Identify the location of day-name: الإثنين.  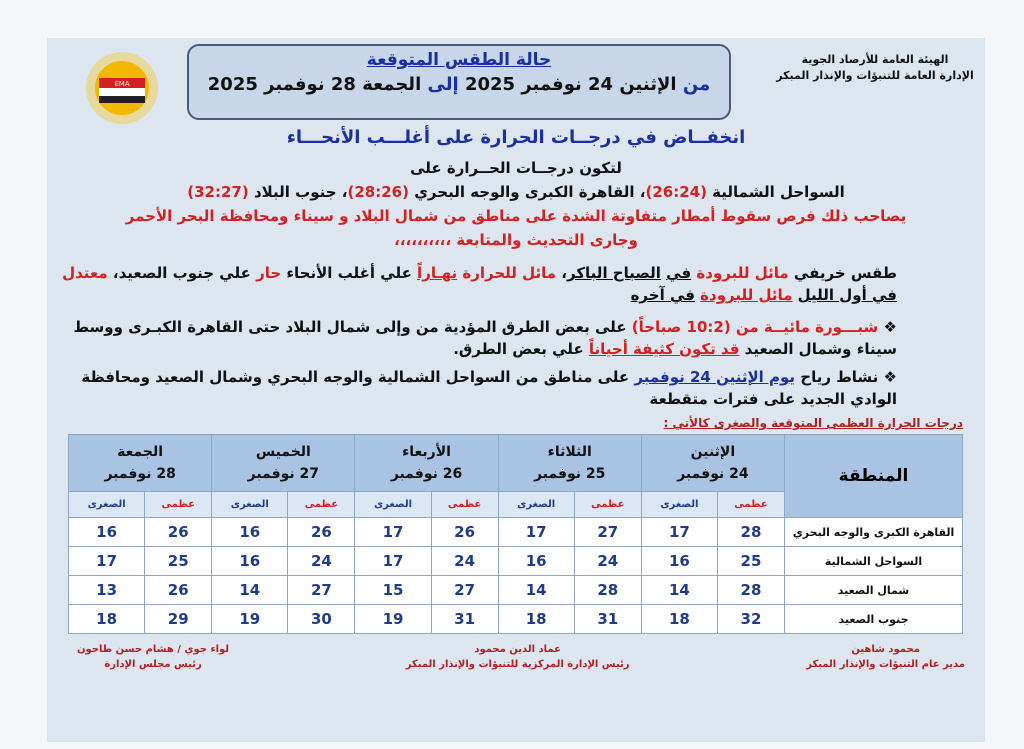
(713, 452).